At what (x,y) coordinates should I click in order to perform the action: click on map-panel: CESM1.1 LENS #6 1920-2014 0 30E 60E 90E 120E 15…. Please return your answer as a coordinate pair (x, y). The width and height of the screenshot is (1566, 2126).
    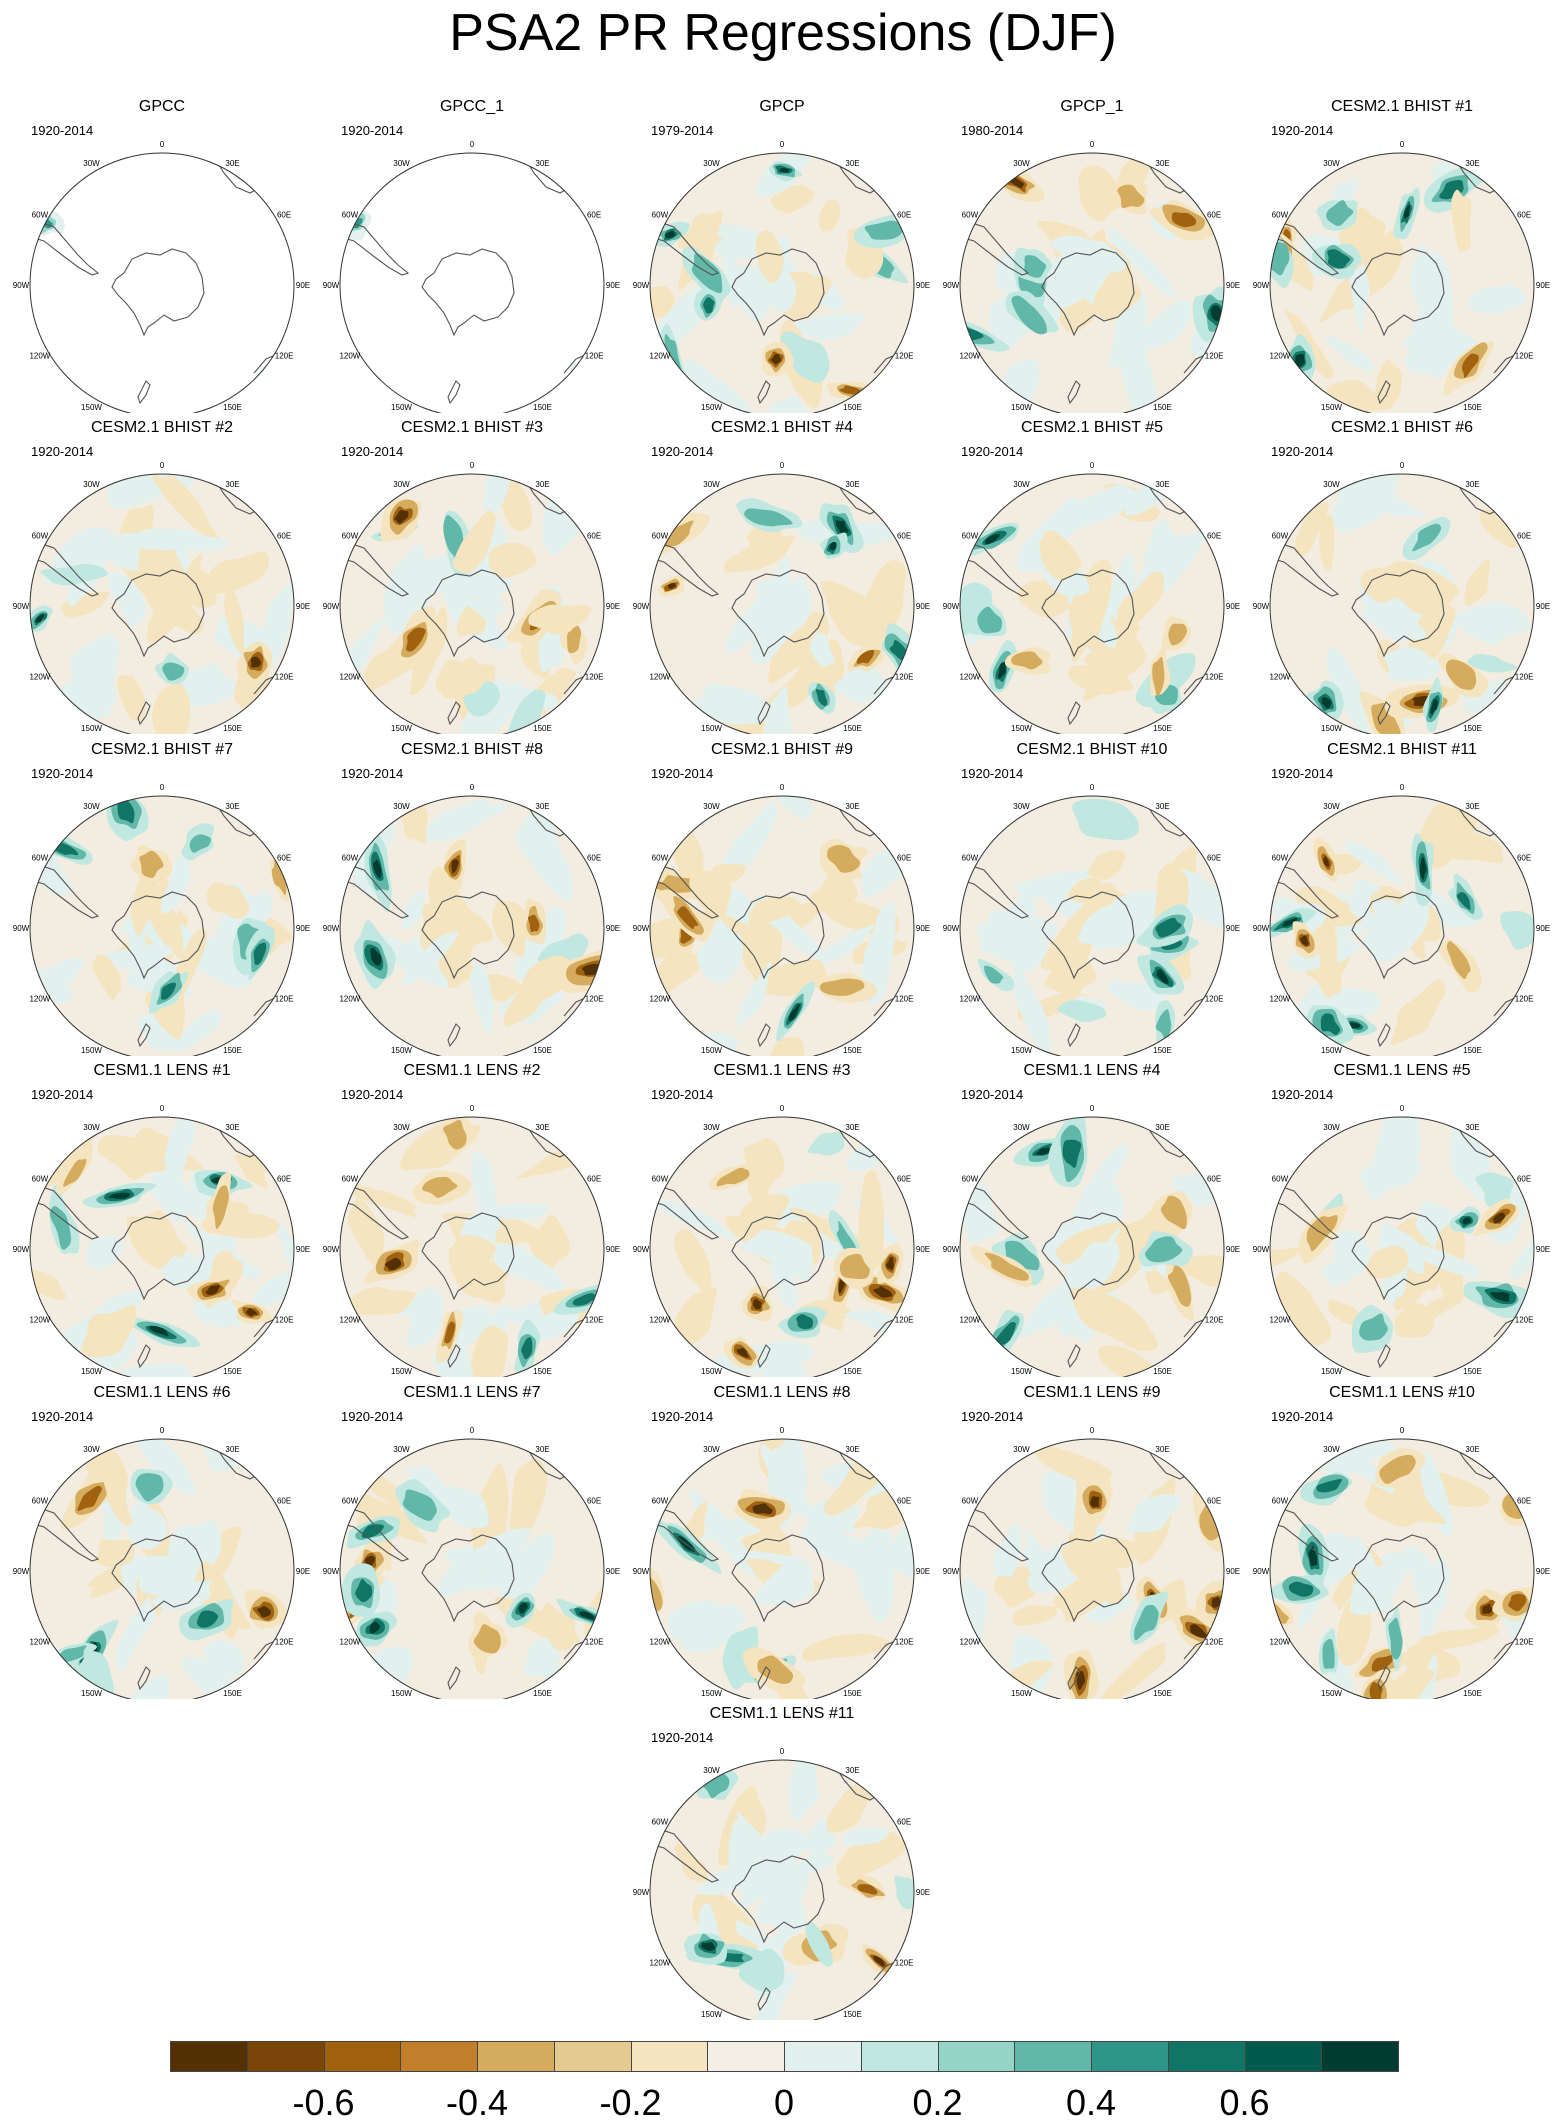
    Looking at the image, I should click on (162, 1543).